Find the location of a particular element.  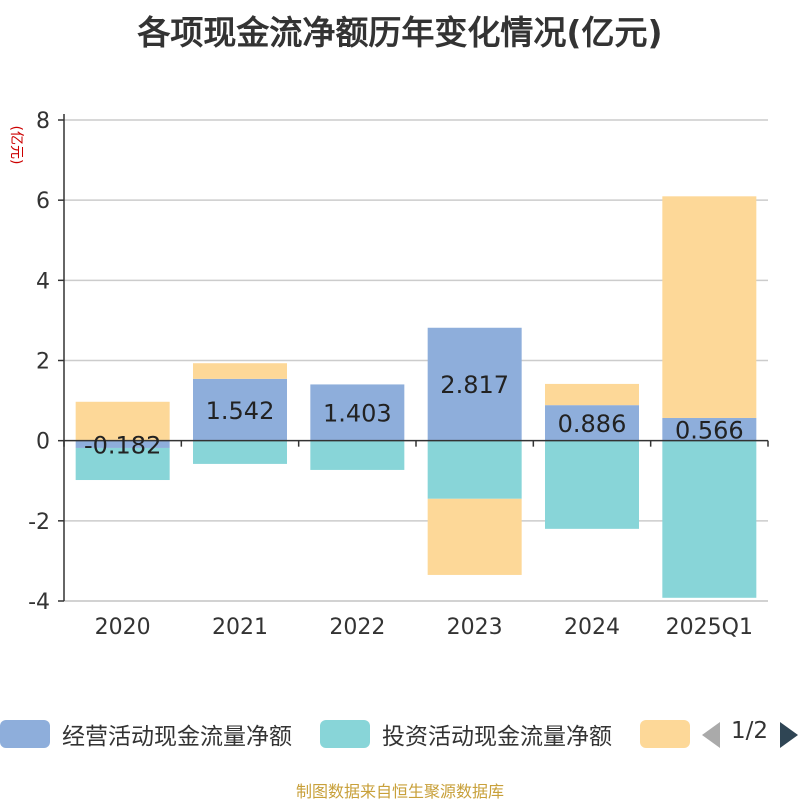

y-tick-label: -4 is located at coordinates (39, 602).